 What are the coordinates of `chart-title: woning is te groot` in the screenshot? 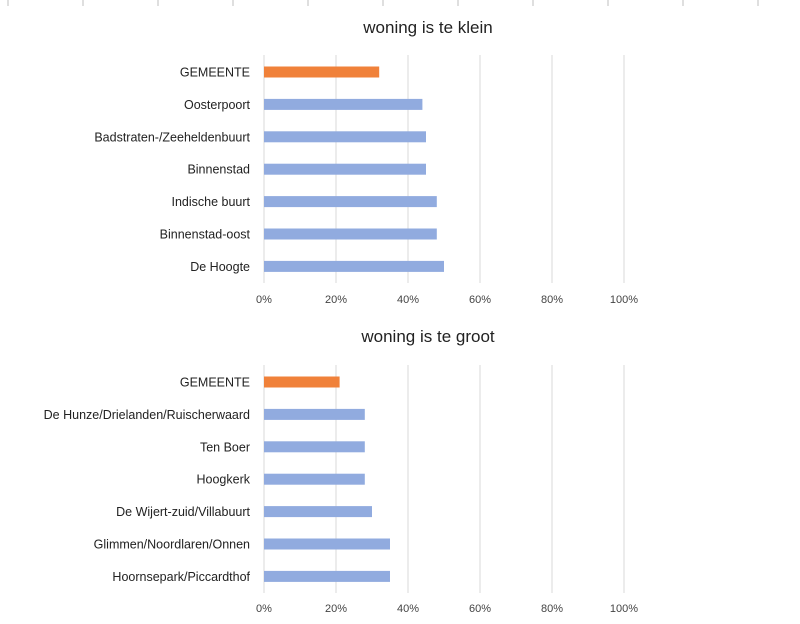 It's located at (427, 336).